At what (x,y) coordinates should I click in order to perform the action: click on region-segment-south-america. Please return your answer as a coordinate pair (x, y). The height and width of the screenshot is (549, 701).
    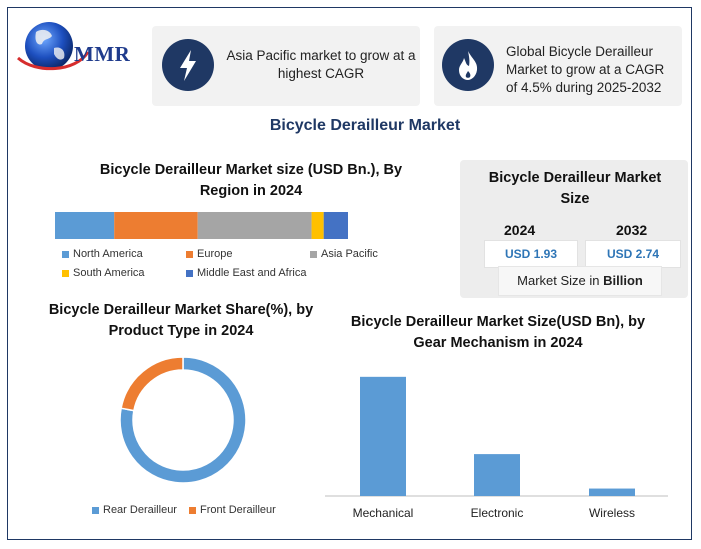
    Looking at the image, I should click on (317, 225).